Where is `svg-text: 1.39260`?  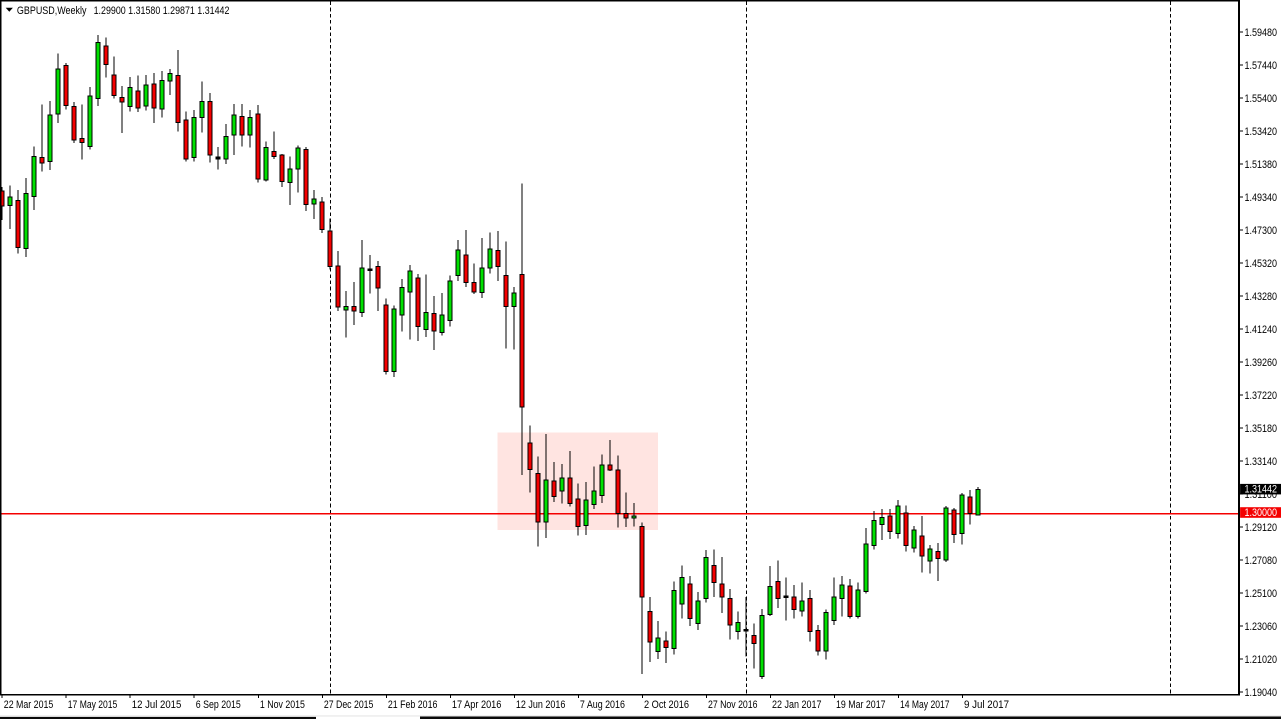
svg-text: 1.39260 is located at coordinates (1261, 363).